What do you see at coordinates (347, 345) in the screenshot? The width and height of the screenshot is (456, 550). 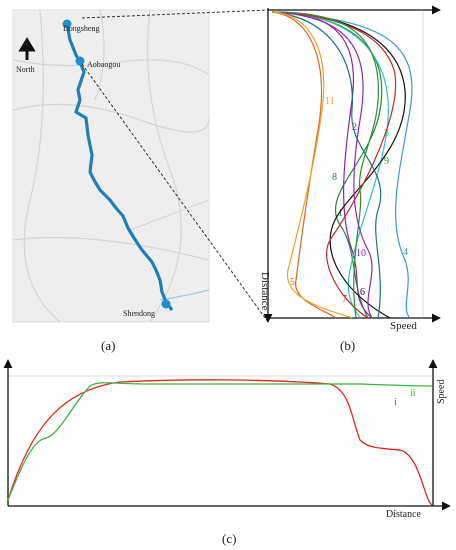 I see `panel-b-label: (b)` at bounding box center [347, 345].